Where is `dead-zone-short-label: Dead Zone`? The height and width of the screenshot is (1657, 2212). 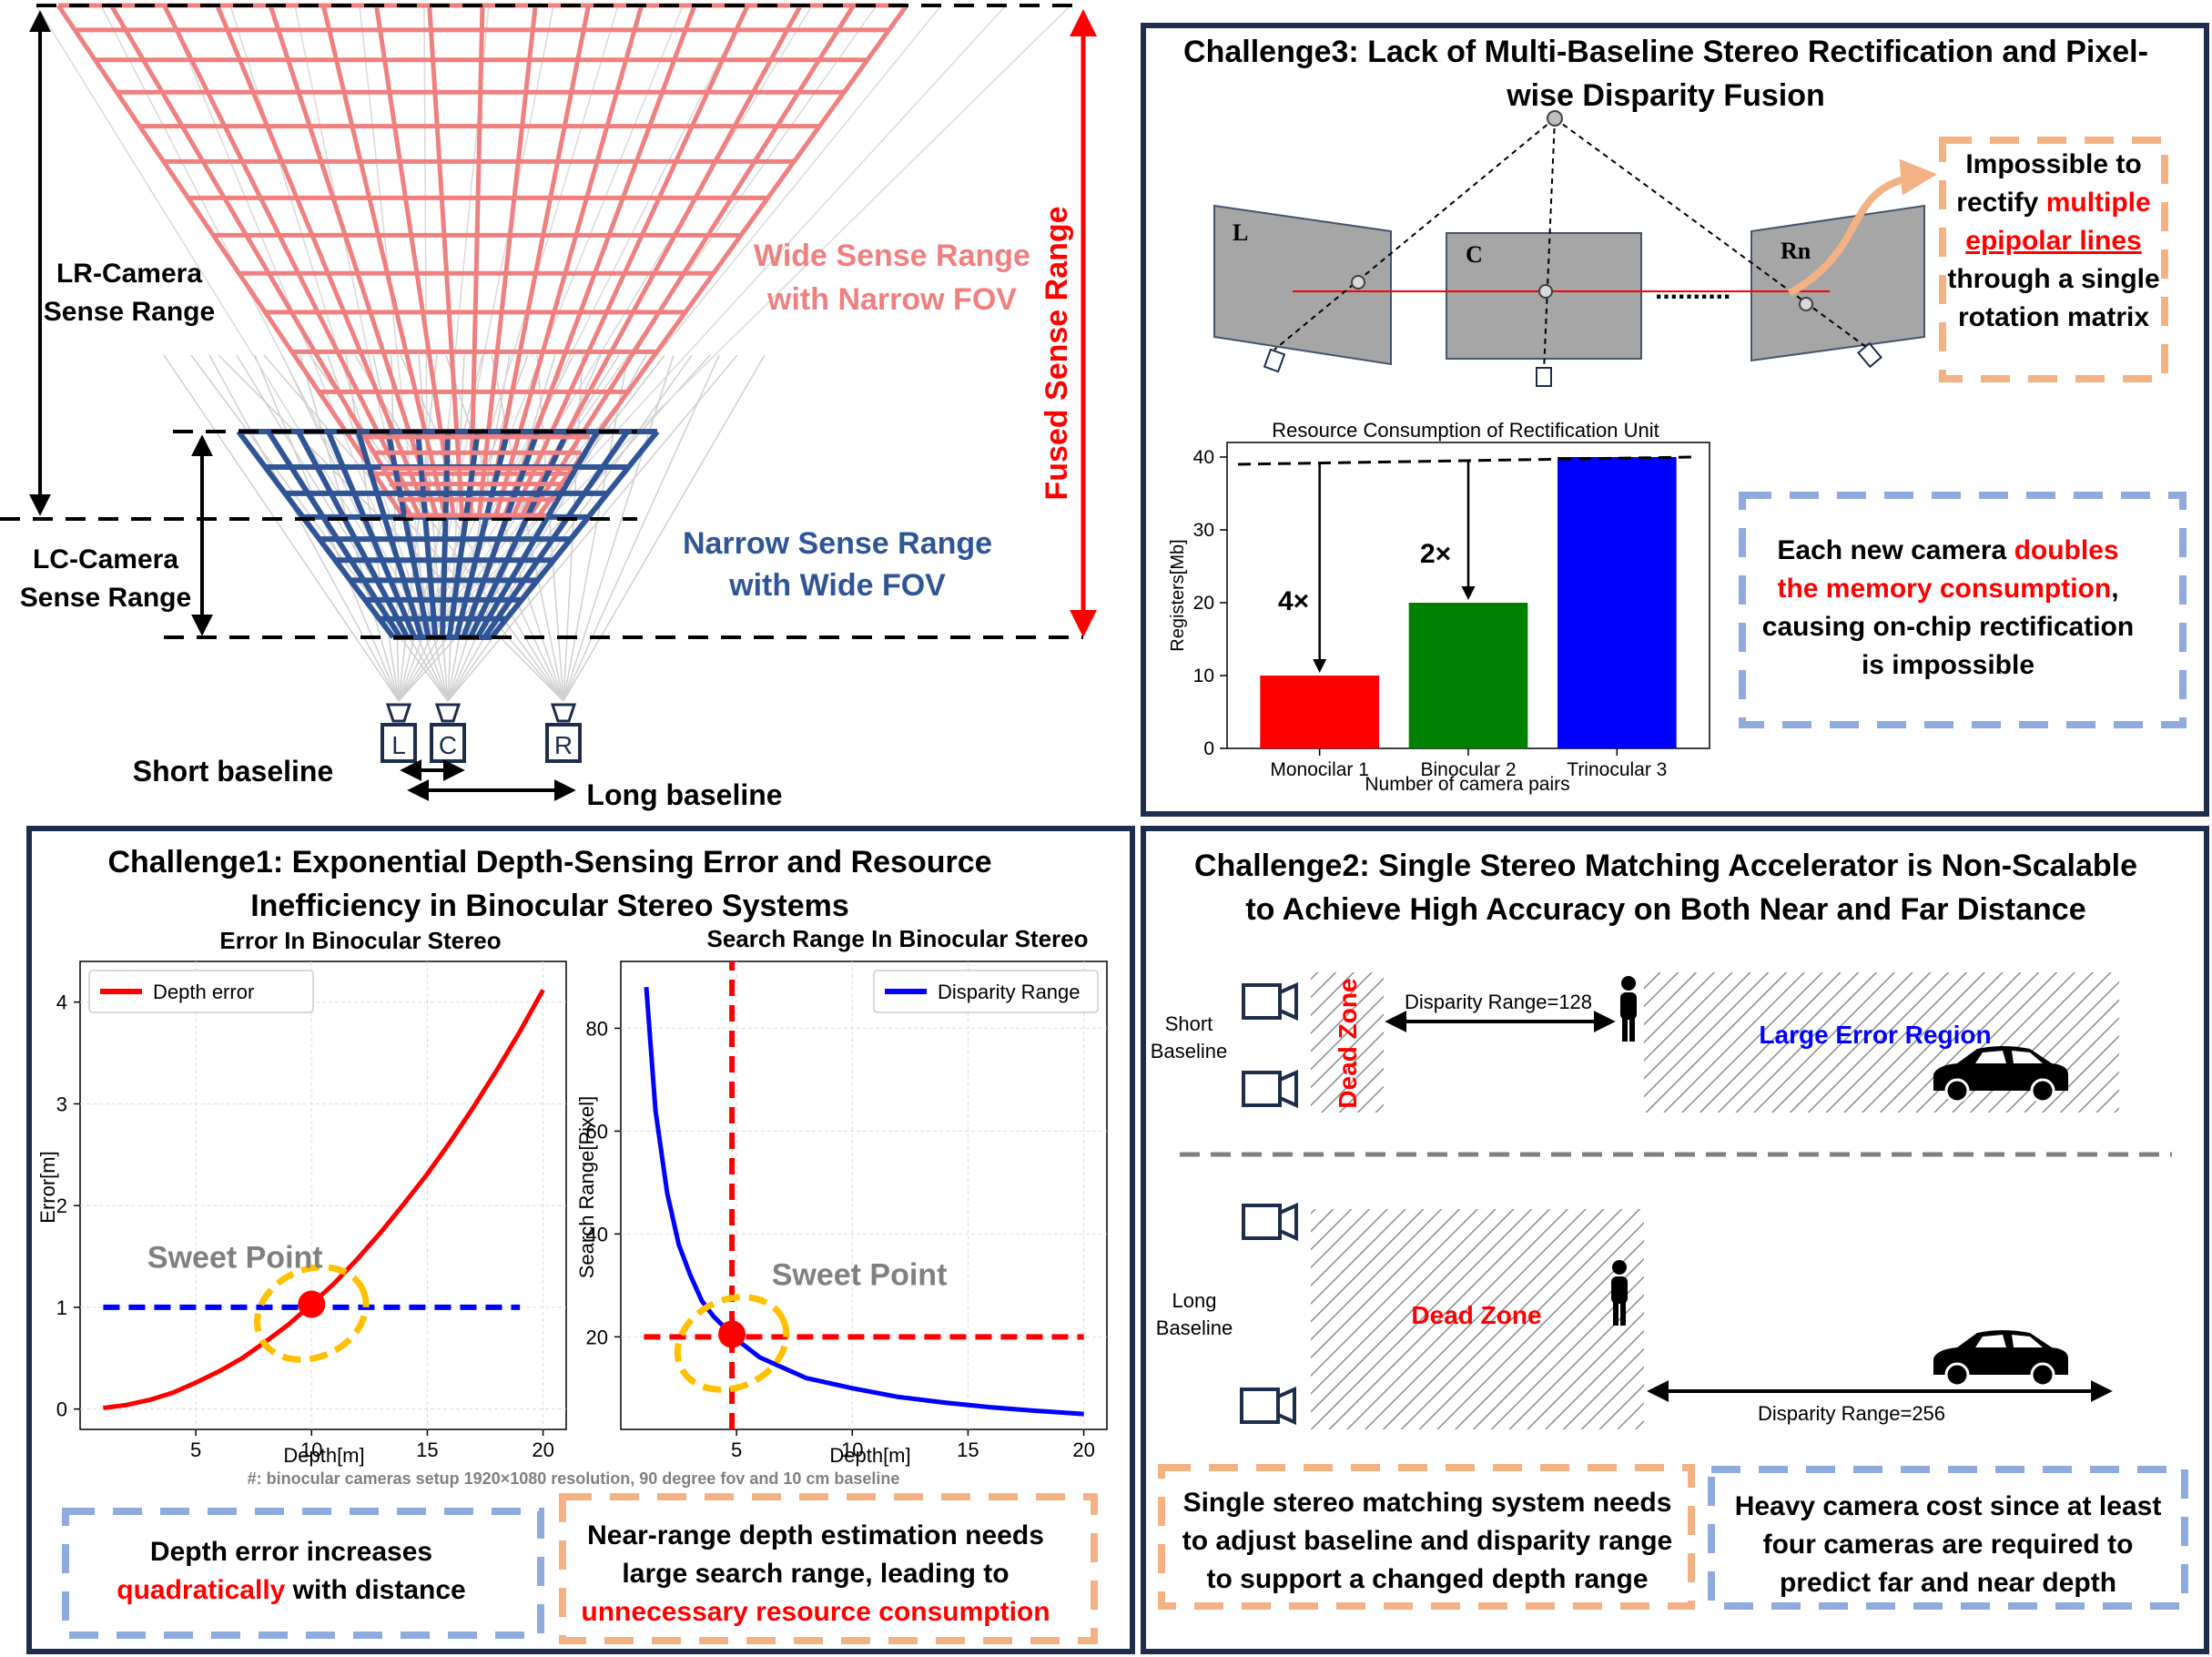
dead-zone-short-label: Dead Zone is located at coordinates (1348, 1043).